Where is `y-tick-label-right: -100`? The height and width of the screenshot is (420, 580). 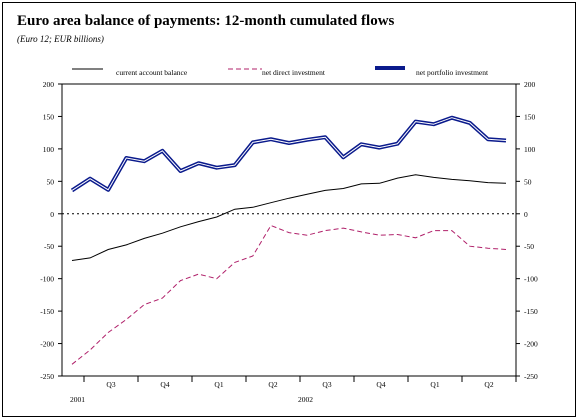
y-tick-label-right: -100 is located at coordinates (531, 279).